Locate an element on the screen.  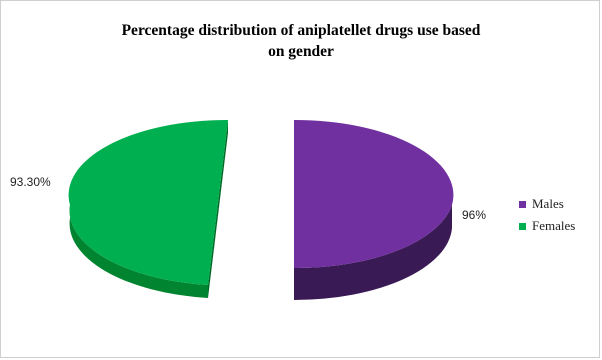
pie-slice-females-side is located at coordinates (138, 251).